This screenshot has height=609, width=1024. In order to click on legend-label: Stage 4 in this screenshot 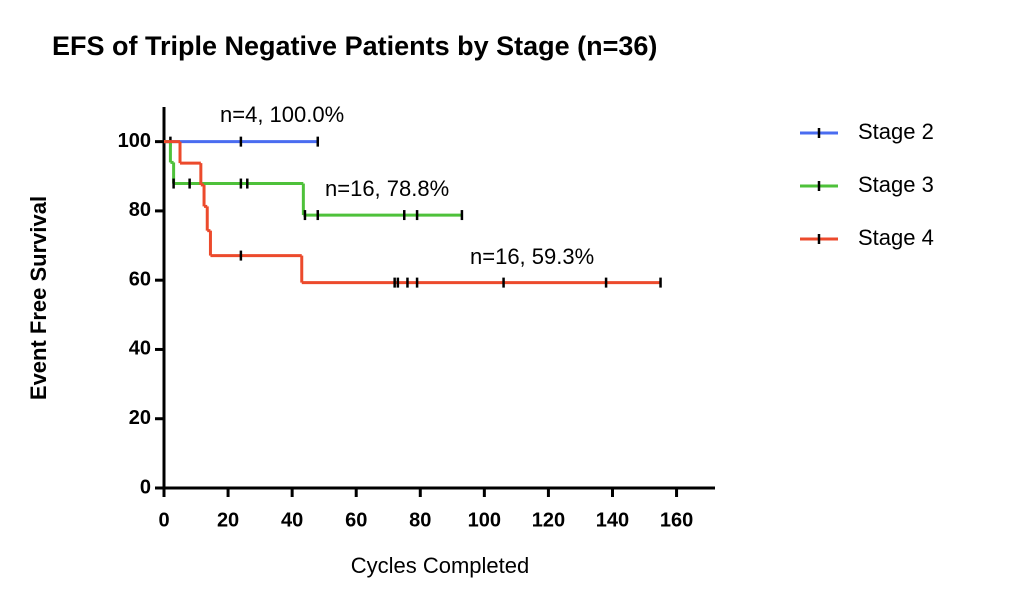, I will do `click(896, 237)`.